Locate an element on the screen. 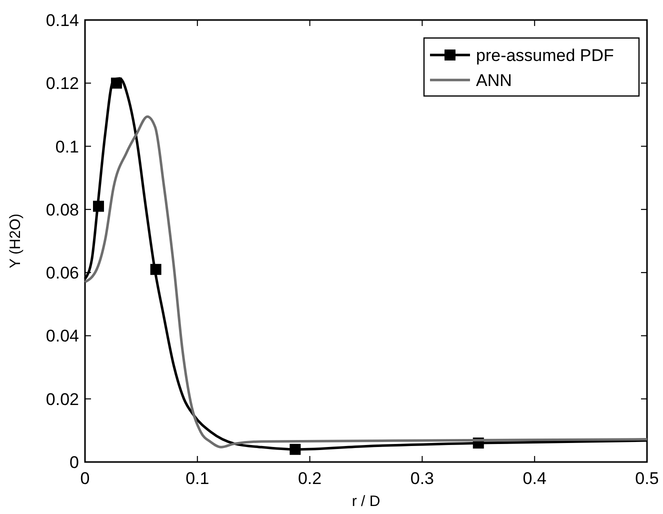 The width and height of the screenshot is (663, 514). legend-label: pre-assumed PDF is located at coordinates (545, 55).